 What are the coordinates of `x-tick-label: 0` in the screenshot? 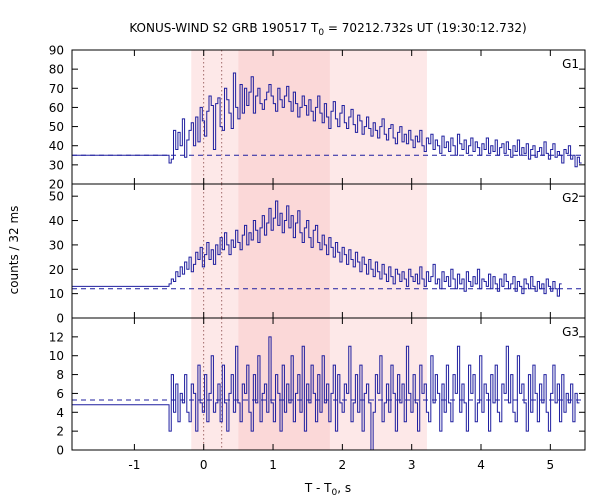 It's located at (204, 465).